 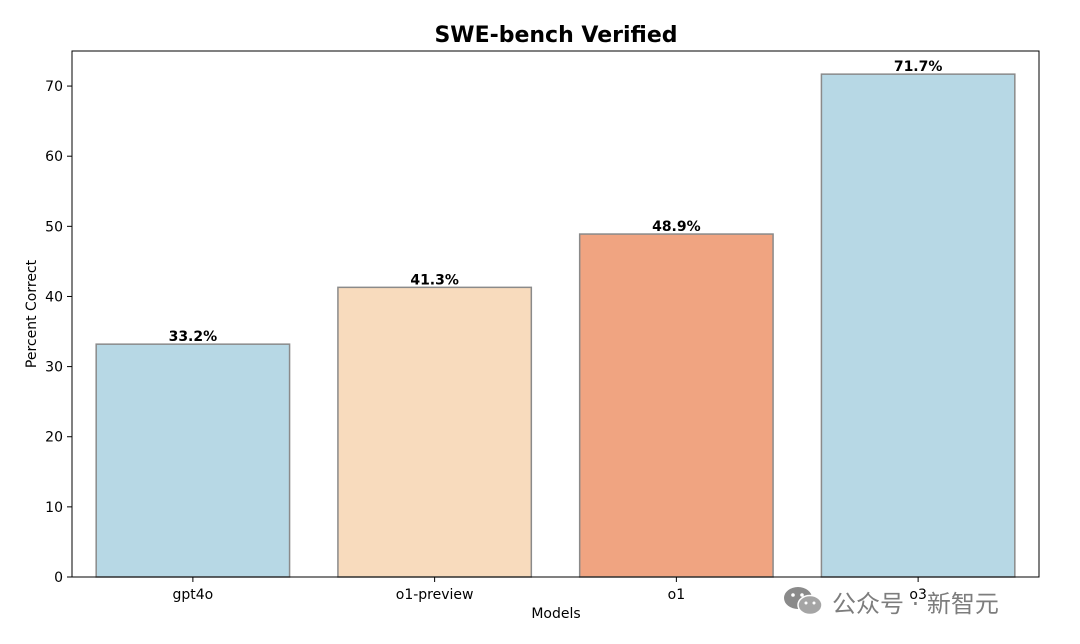 I want to click on data-label-o1: 48.9%, so click(x=676, y=227).